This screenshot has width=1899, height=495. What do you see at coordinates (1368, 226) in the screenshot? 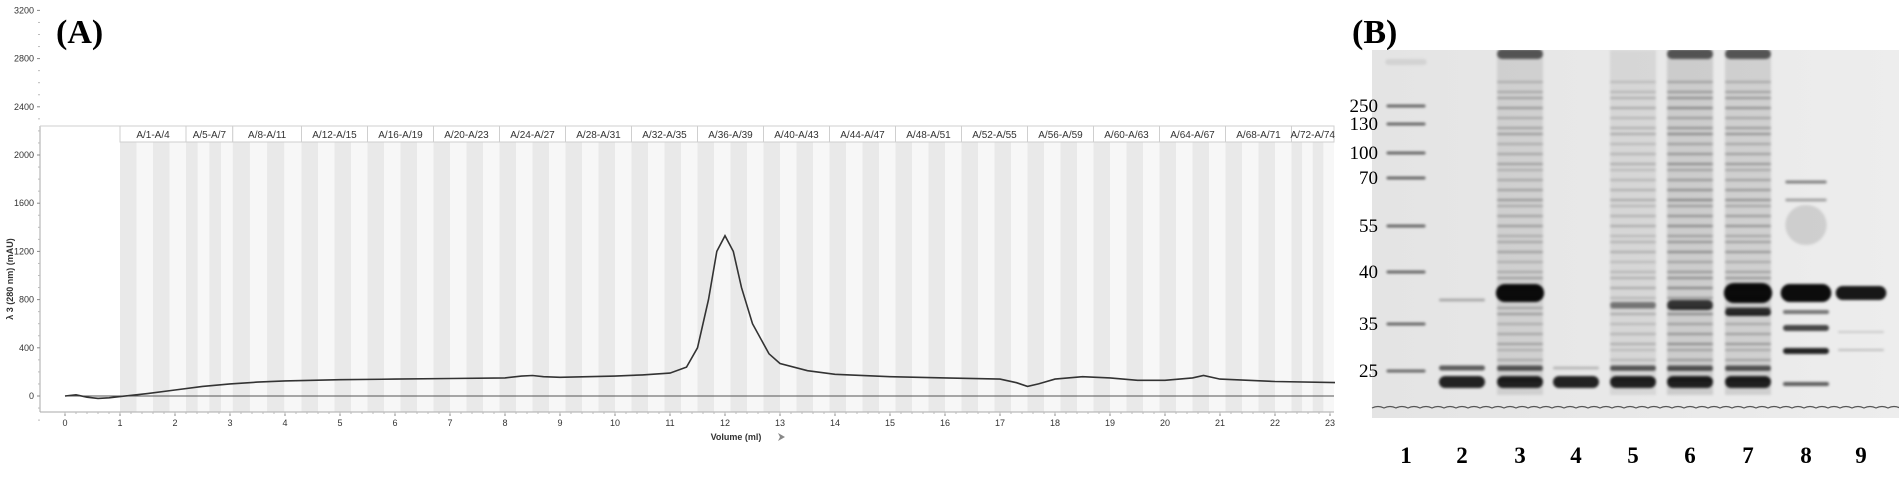
I see `gel-marker-label: 55` at bounding box center [1368, 226].